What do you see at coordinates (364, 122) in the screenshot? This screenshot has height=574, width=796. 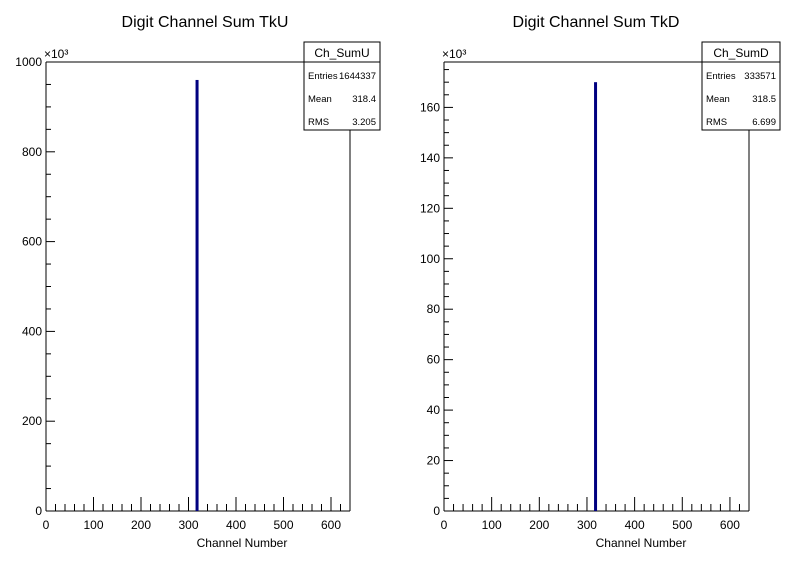 I see `stats-value: 3.205` at bounding box center [364, 122].